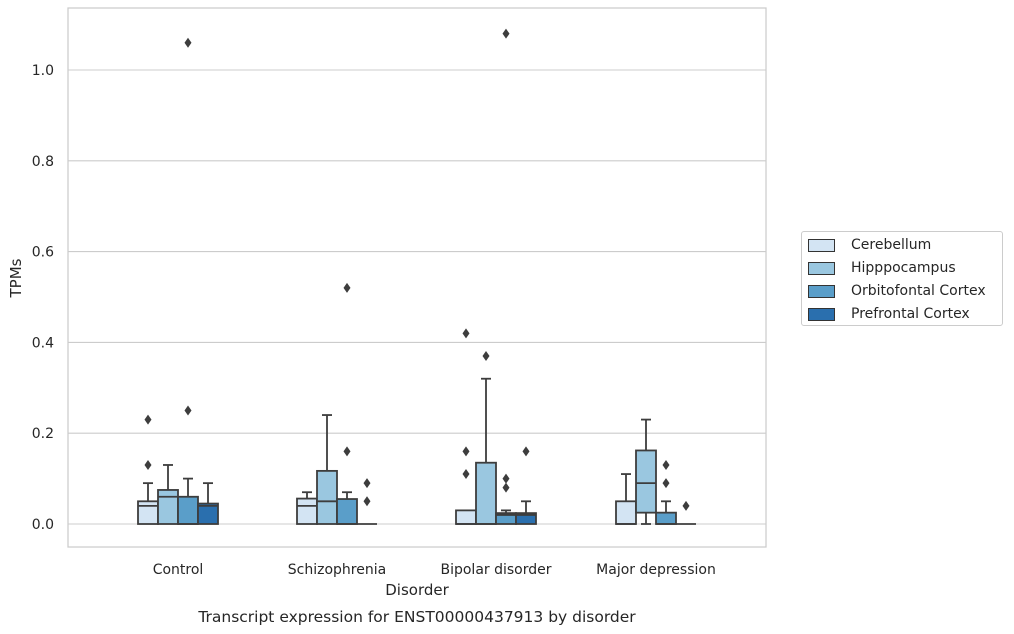 The width and height of the screenshot is (1014, 634). I want to click on box-hipppocampus-schizophrenia, so click(327, 469).